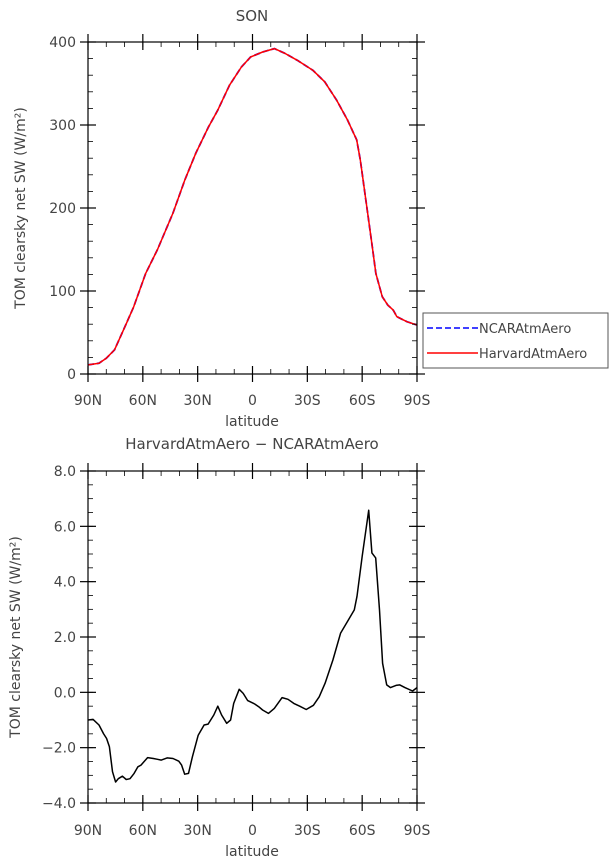 This screenshot has width=615, height=862. I want to click on y-tick-label: 400, so click(62, 43).